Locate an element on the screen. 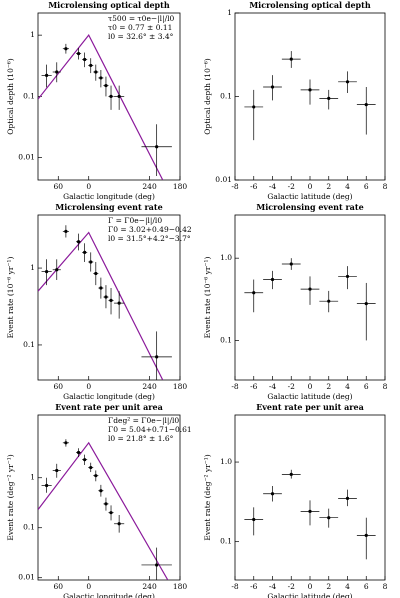  fit-annotation: l0 = 32.6° ± 3.4° is located at coordinates (141, 36).